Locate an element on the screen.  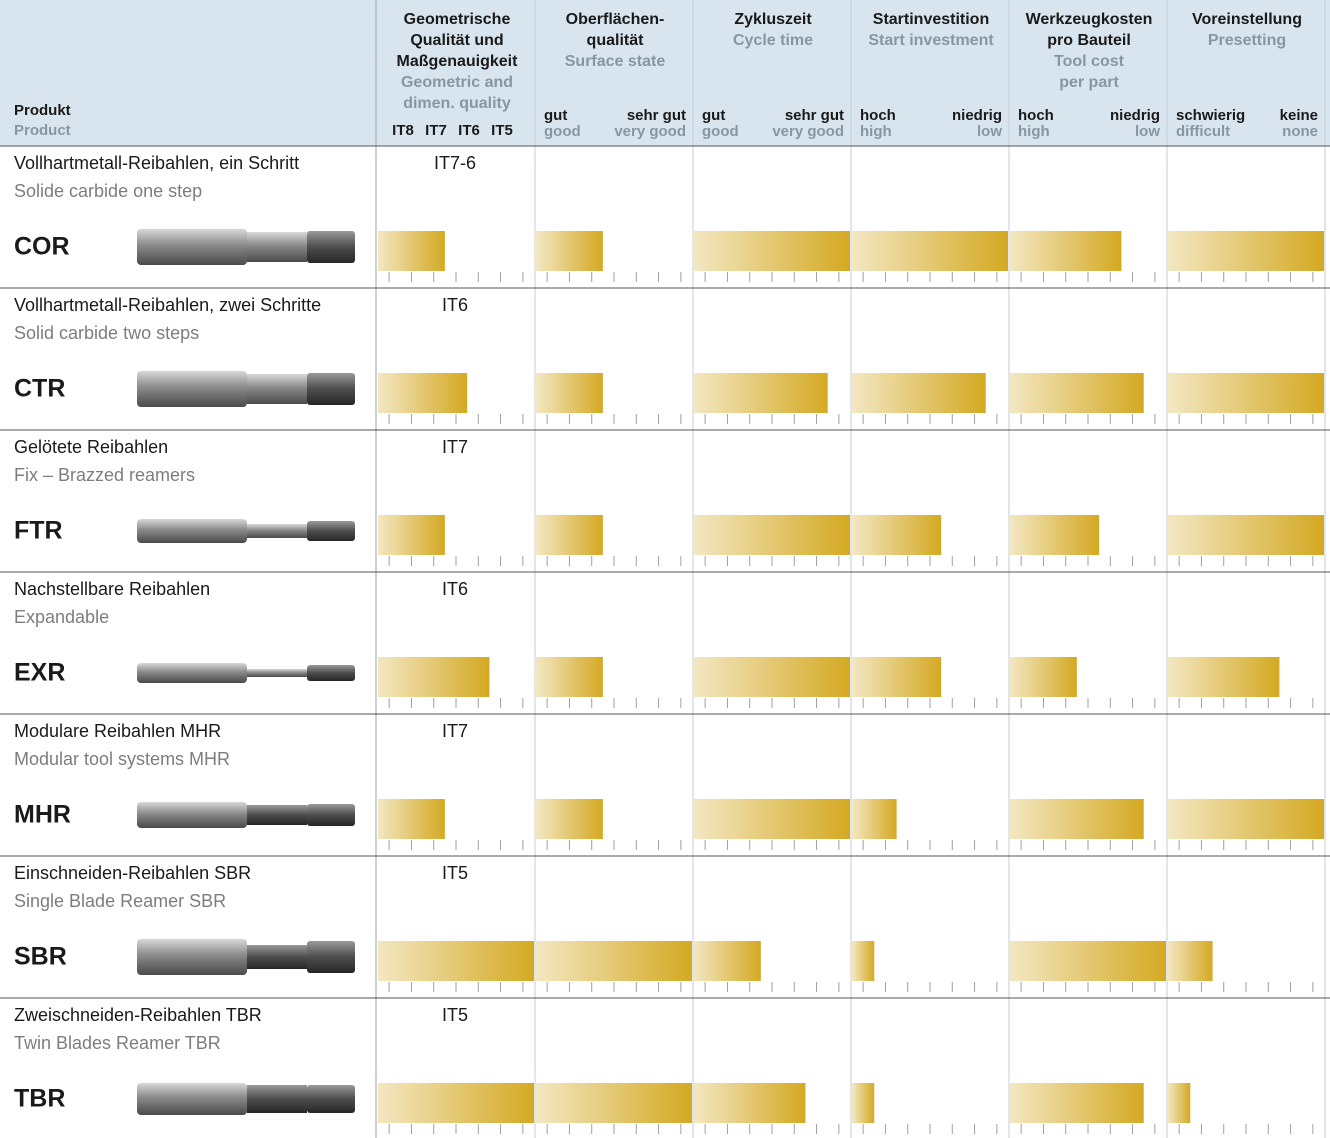
column-title: Zykluszeit is located at coordinates (773, 19).